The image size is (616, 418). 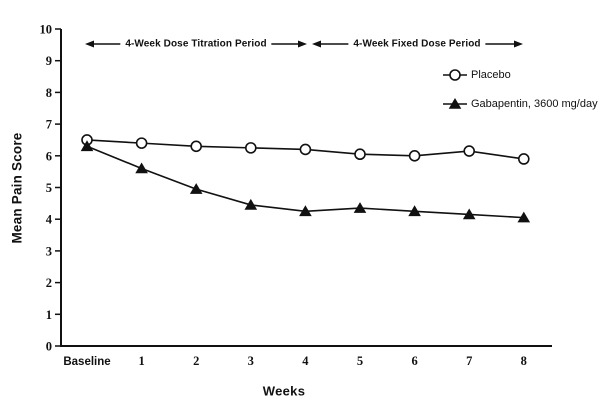 What do you see at coordinates (49, 220) in the screenshot?
I see `y-tick-label-4: 4` at bounding box center [49, 220].